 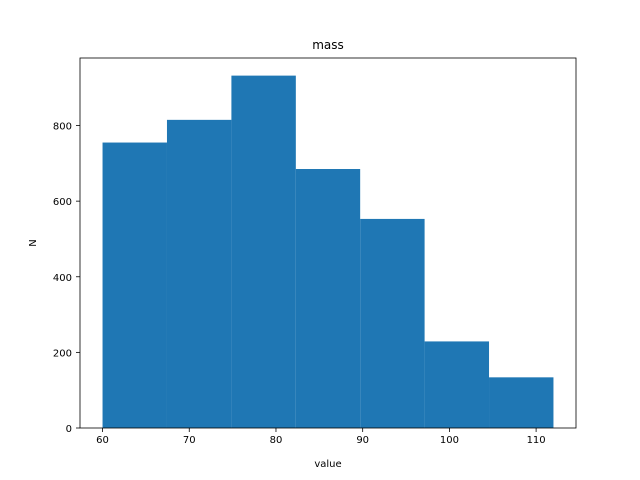 I want to click on y-tick-label: 600, so click(x=62, y=202).